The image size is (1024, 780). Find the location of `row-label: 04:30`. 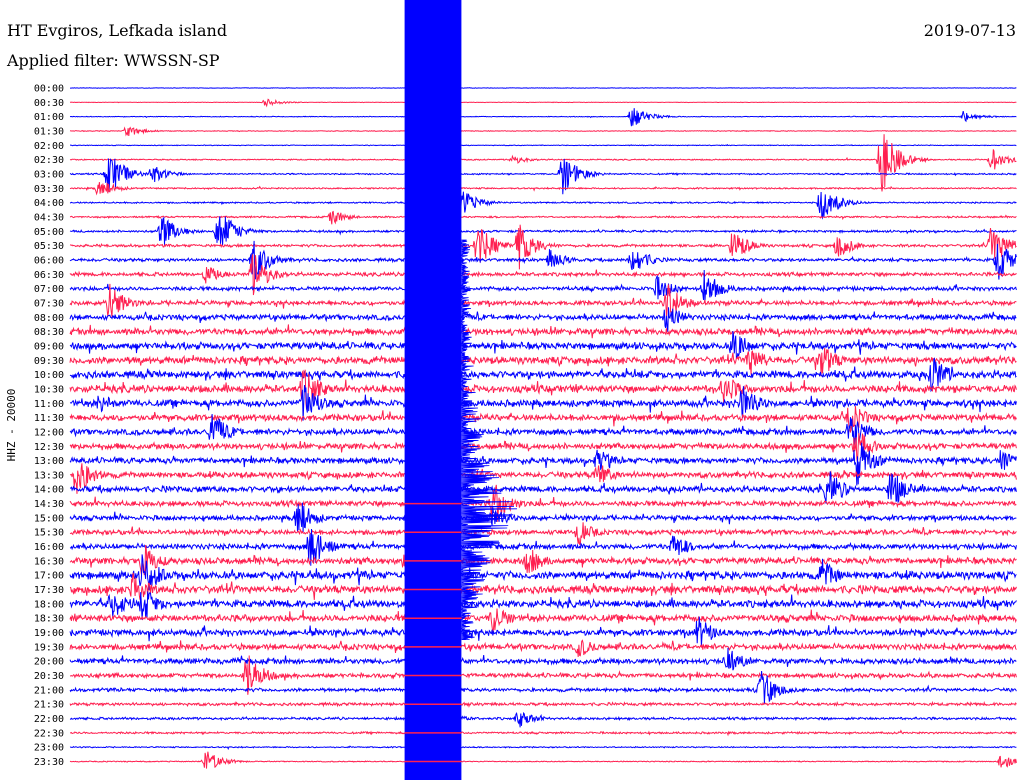

row-label: 04:30 is located at coordinates (49, 217).